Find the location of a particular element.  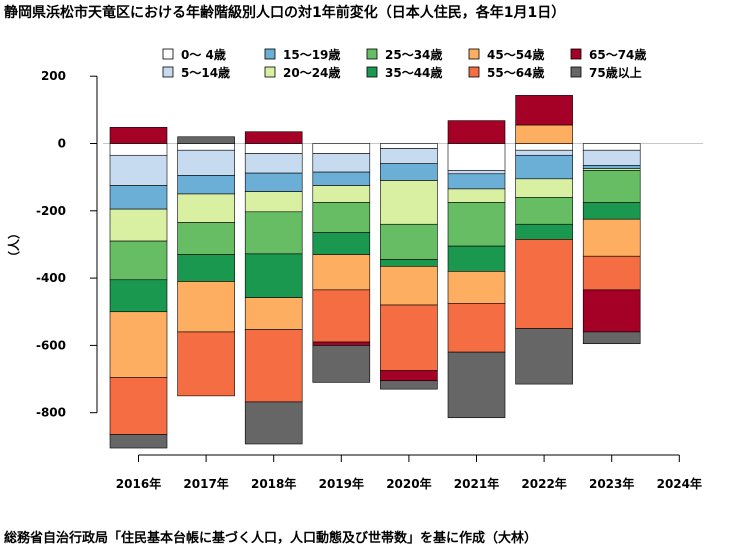

legend-label: 65～74歳 is located at coordinates (617, 54).